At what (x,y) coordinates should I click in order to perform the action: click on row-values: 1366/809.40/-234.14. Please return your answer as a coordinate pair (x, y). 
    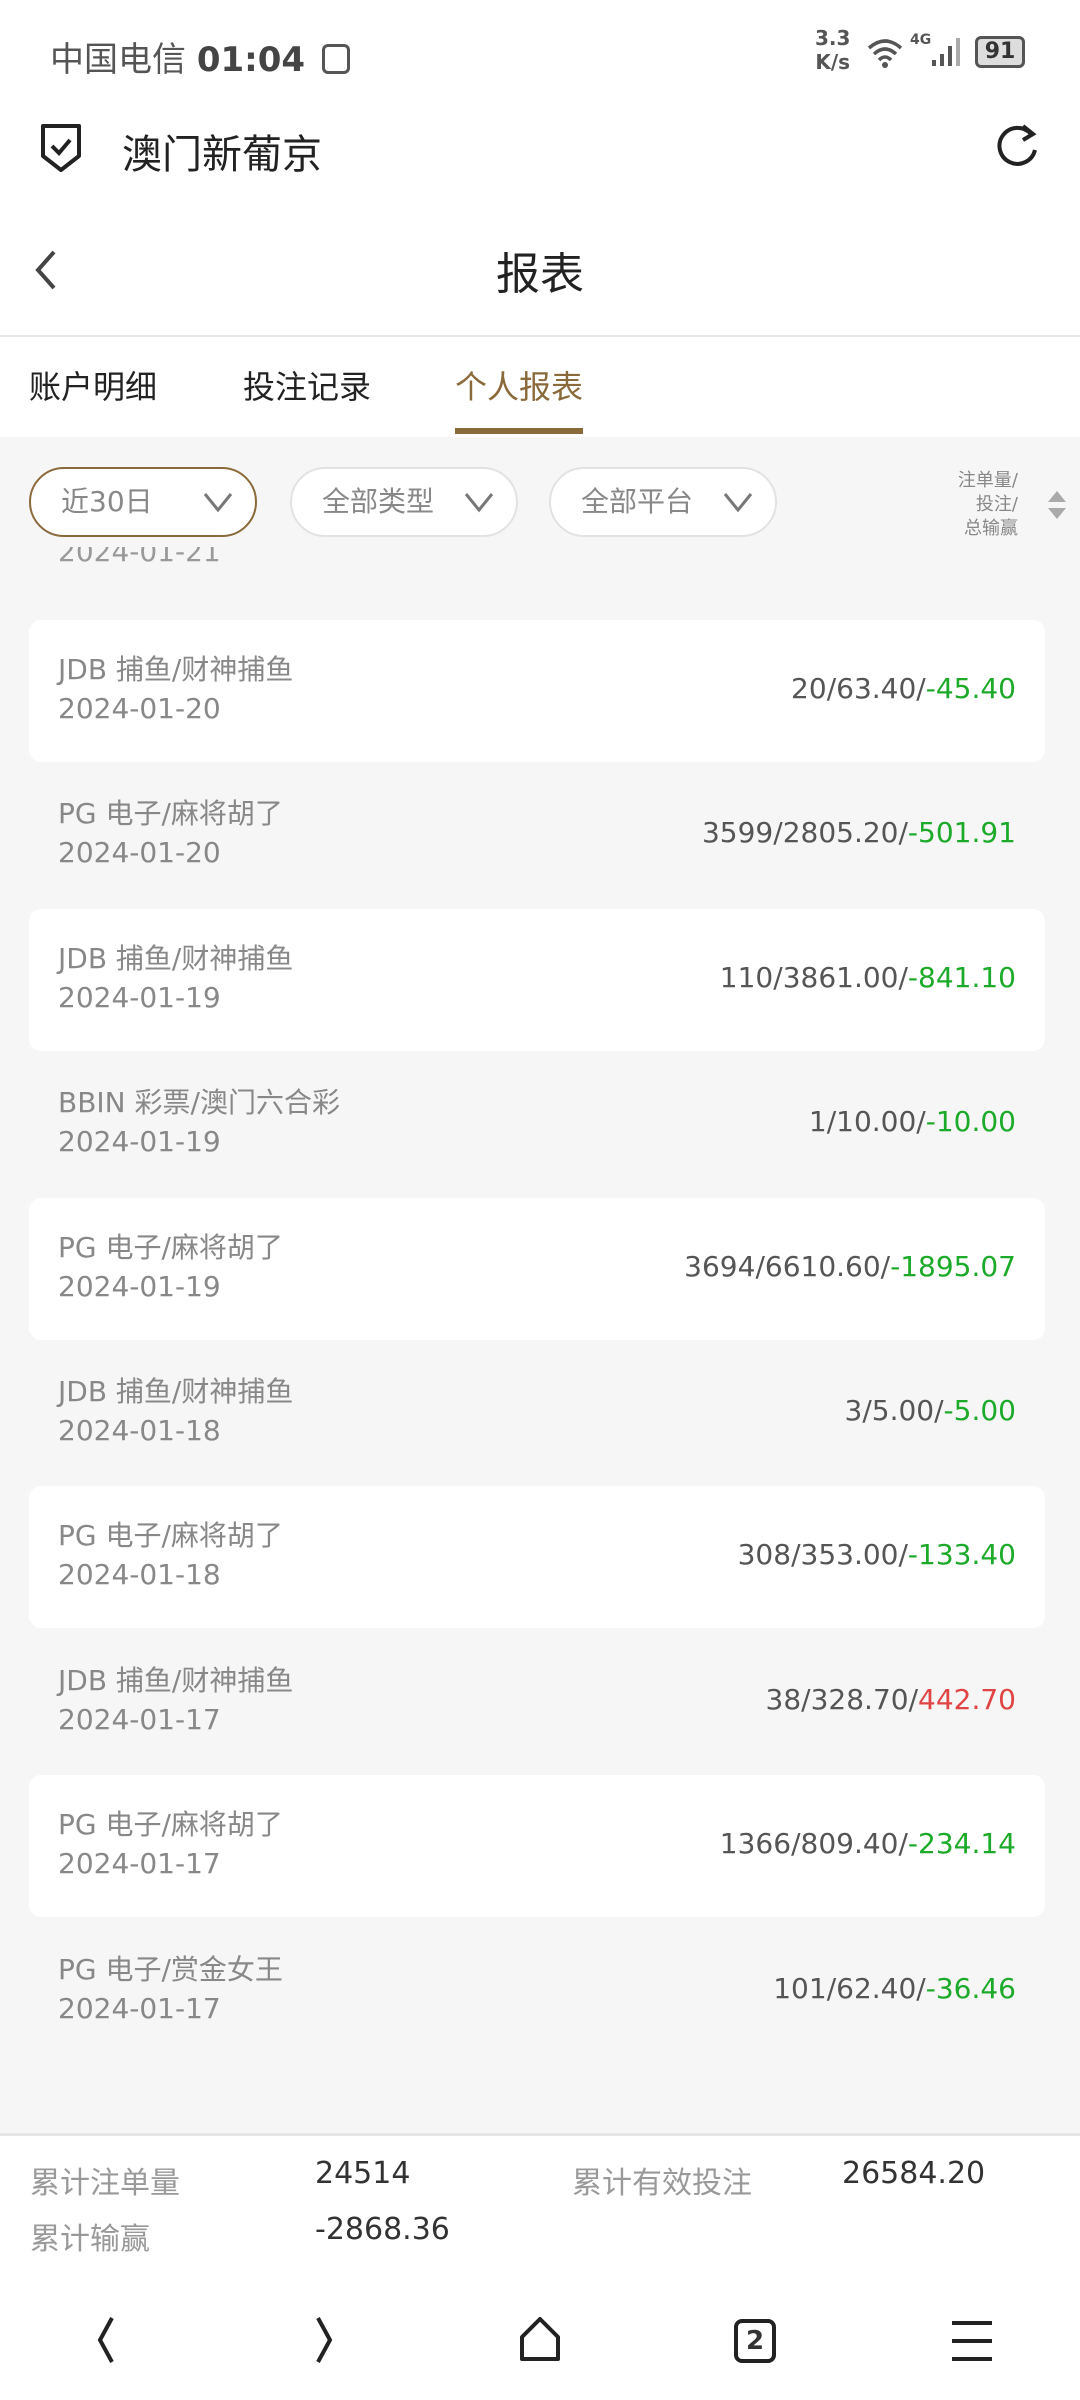
    Looking at the image, I should click on (867, 1844).